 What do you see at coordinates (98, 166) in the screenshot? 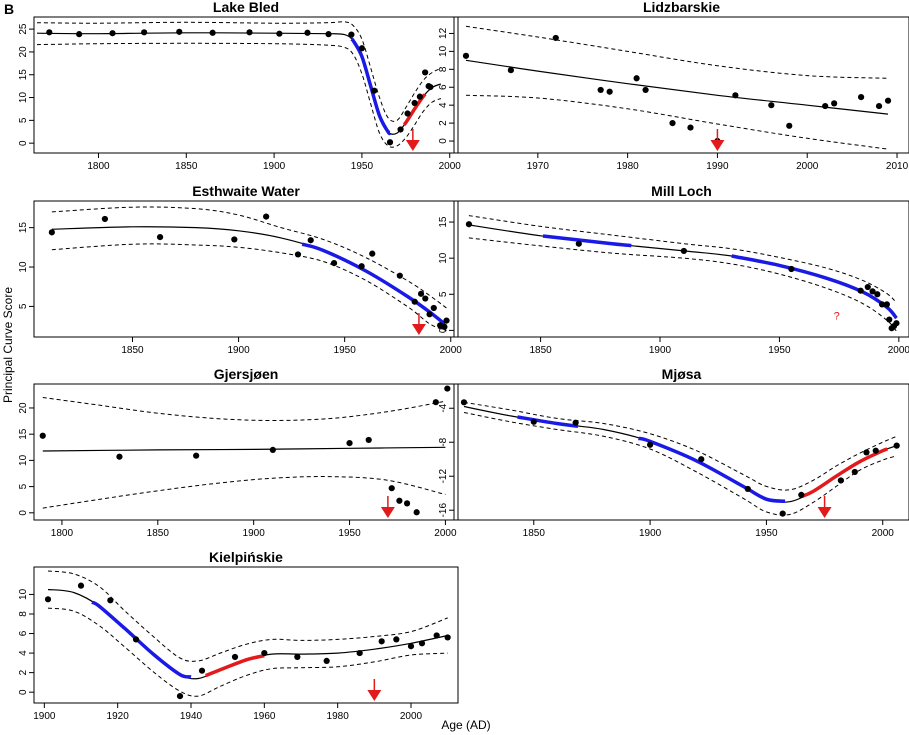
I see `lake-bled-xtick-label-1800: 1800` at bounding box center [98, 166].